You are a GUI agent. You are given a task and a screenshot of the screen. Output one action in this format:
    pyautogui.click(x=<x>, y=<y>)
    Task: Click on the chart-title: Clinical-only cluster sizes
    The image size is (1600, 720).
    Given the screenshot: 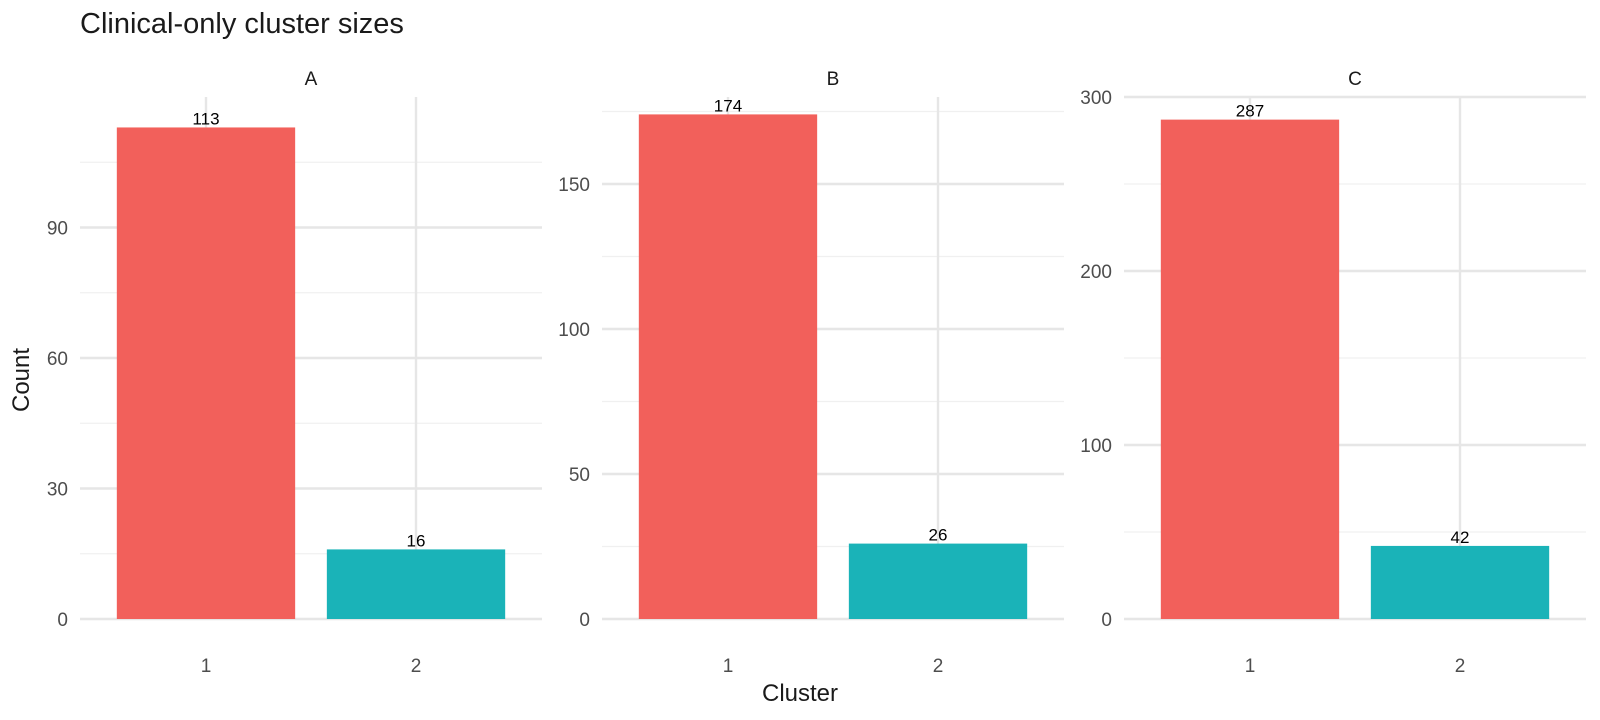 What is the action you would take?
    pyautogui.click(x=242, y=24)
    